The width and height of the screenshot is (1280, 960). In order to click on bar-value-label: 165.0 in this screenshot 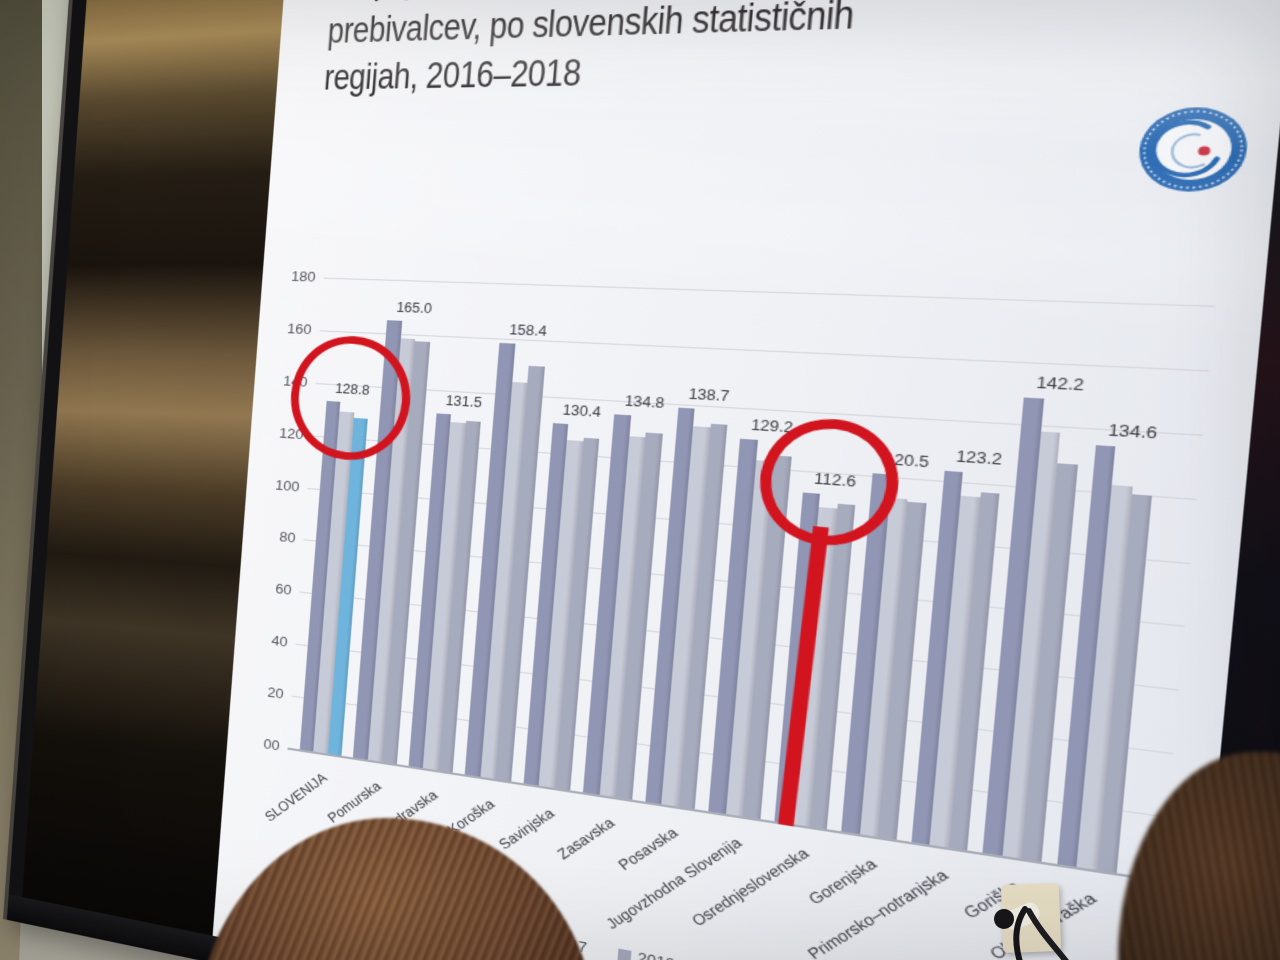, I will do `click(414, 308)`.